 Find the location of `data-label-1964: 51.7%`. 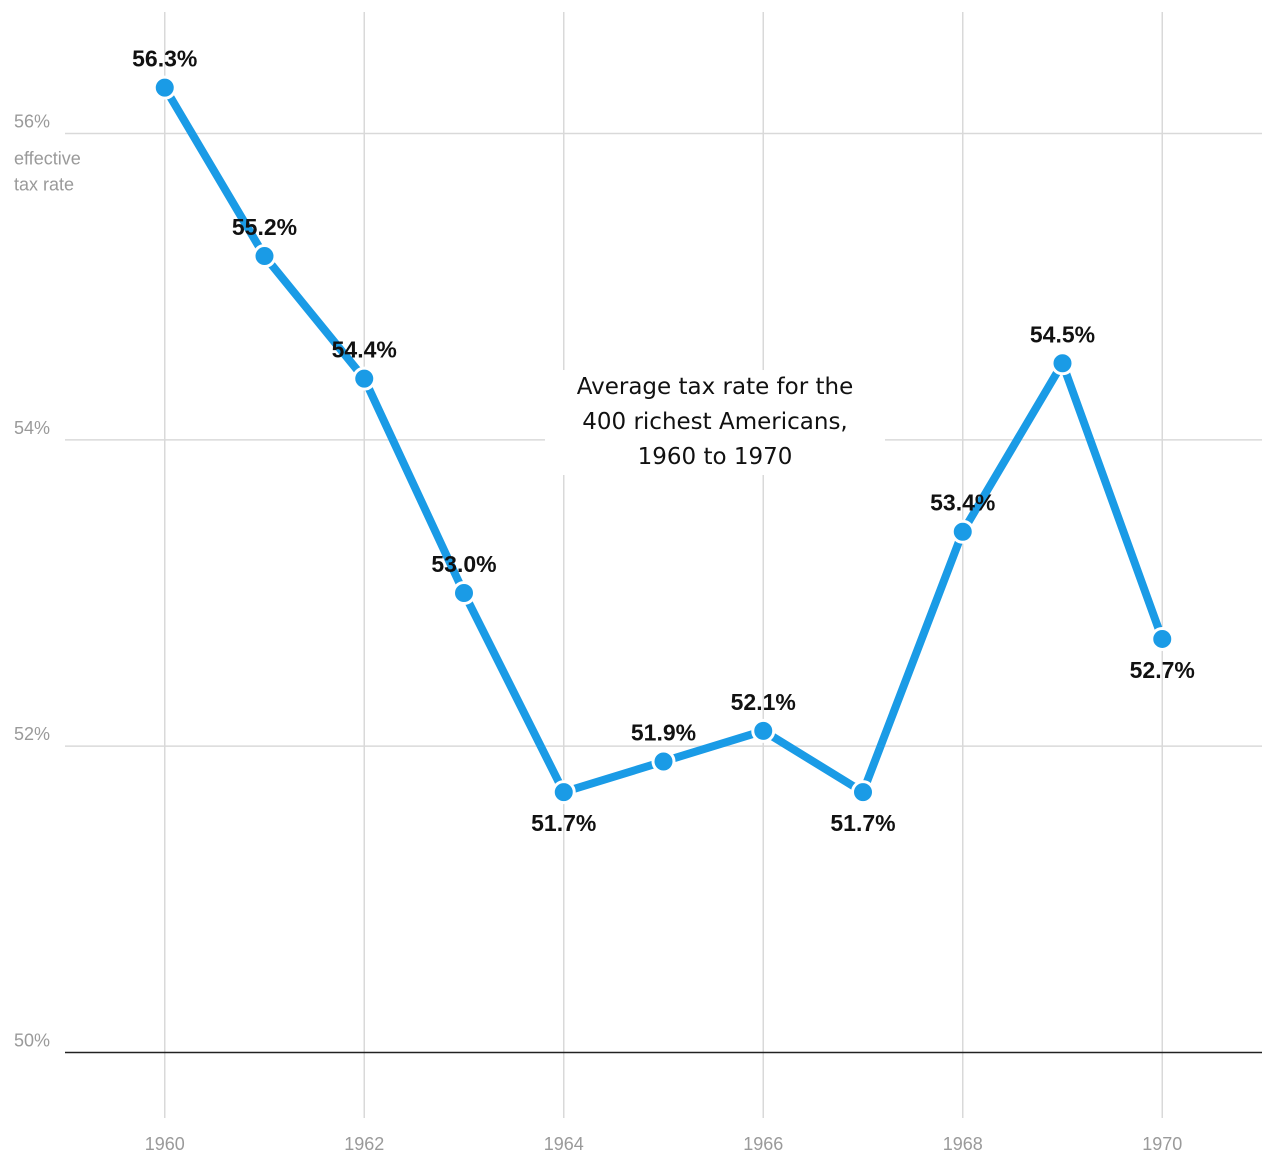

data-label-1964: 51.7% is located at coordinates (563, 823).